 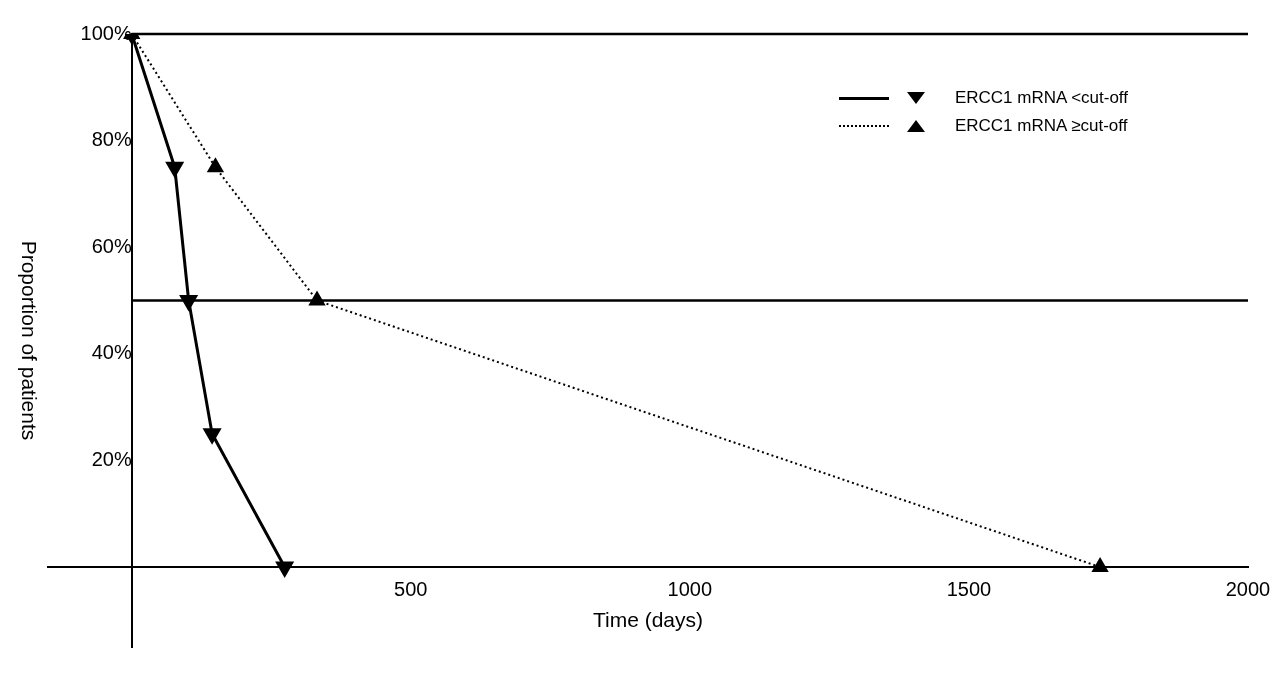 What do you see at coordinates (30, 340) in the screenshot?
I see `y-axis-title: Proportion of patients` at bounding box center [30, 340].